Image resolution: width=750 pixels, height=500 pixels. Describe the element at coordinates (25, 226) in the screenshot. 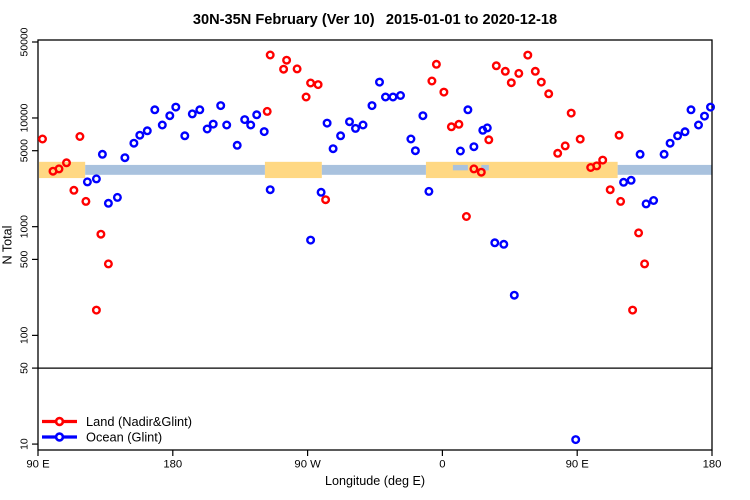

I see `y-axis-tick-label: 1000` at that location.